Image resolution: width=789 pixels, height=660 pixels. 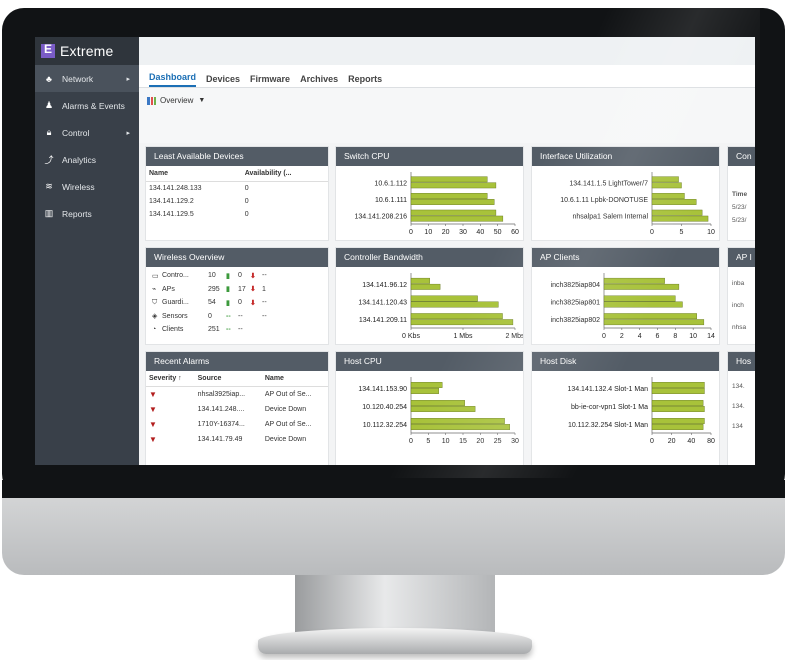 I want to click on widget-title: Interface Utilization, so click(x=625, y=156).